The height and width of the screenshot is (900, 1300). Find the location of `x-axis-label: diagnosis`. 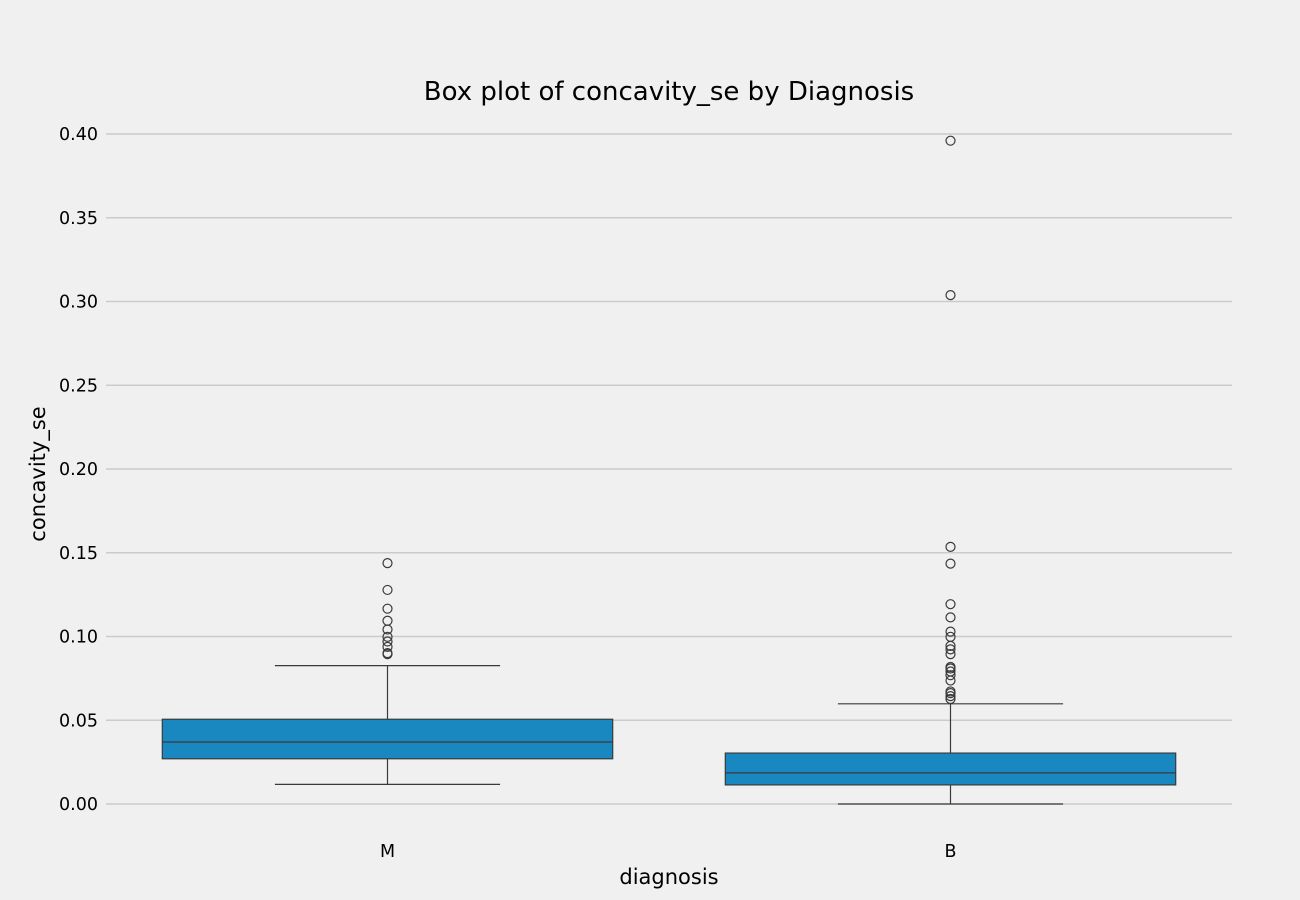

x-axis-label: diagnosis is located at coordinates (668, 877).